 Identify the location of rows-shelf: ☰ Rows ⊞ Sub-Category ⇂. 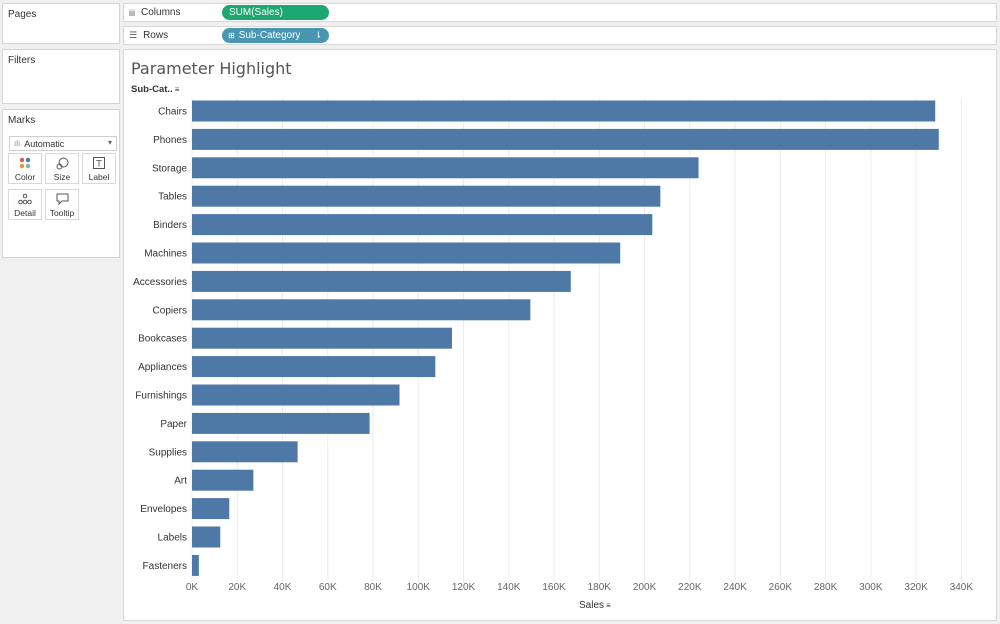
(560, 35).